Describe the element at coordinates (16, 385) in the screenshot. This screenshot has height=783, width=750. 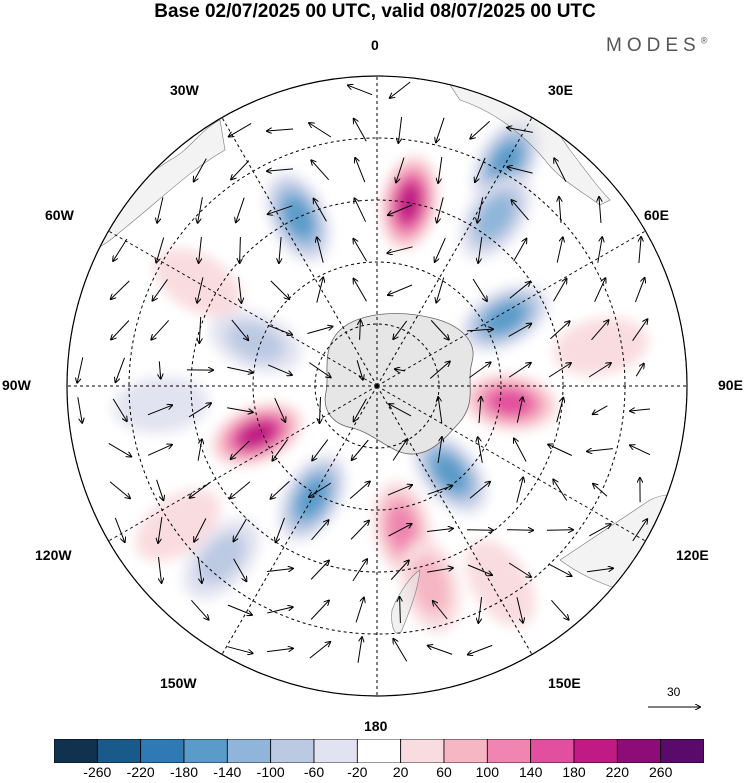
I see `label-lon-90w: 90W` at that location.